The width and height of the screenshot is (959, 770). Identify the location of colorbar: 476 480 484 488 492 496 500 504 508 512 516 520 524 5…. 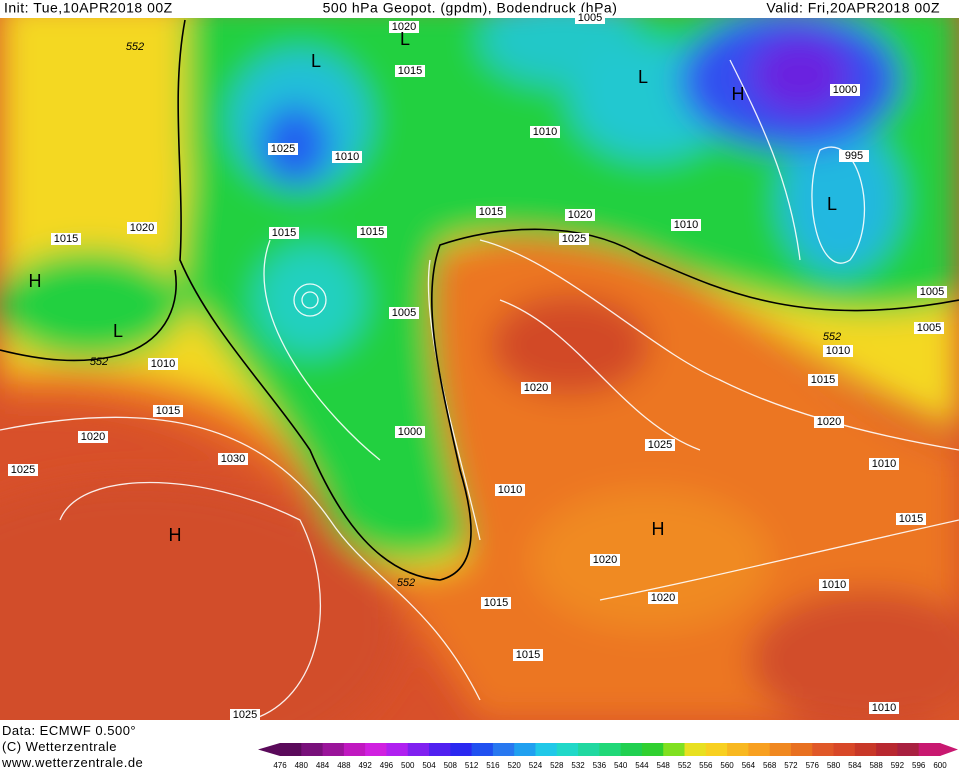
(608, 756).